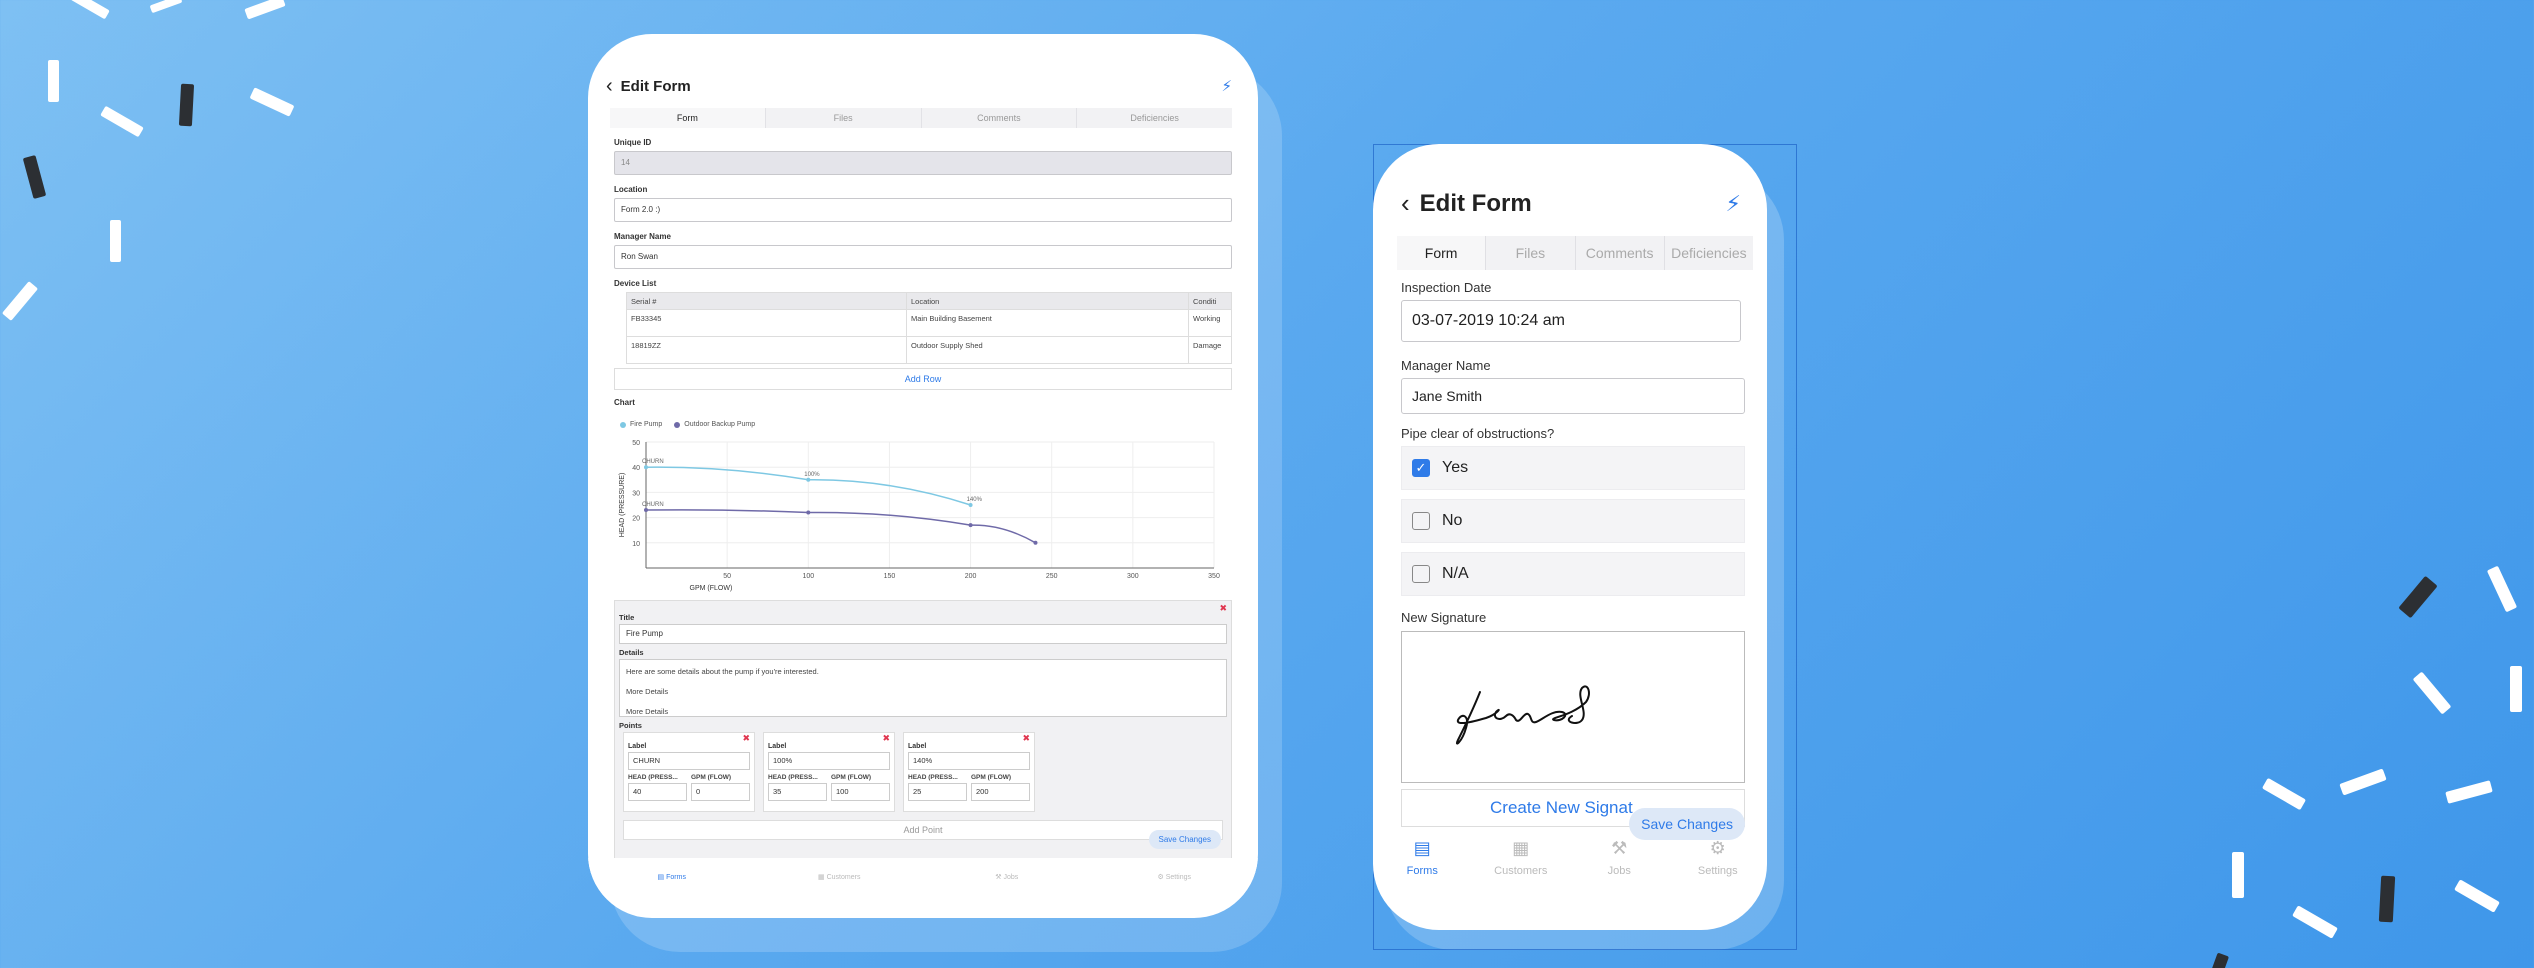 The width and height of the screenshot is (2534, 968). Describe the element at coordinates (1048, 350) in the screenshot. I see `table-cell: Outdoor Supply Shed` at that location.